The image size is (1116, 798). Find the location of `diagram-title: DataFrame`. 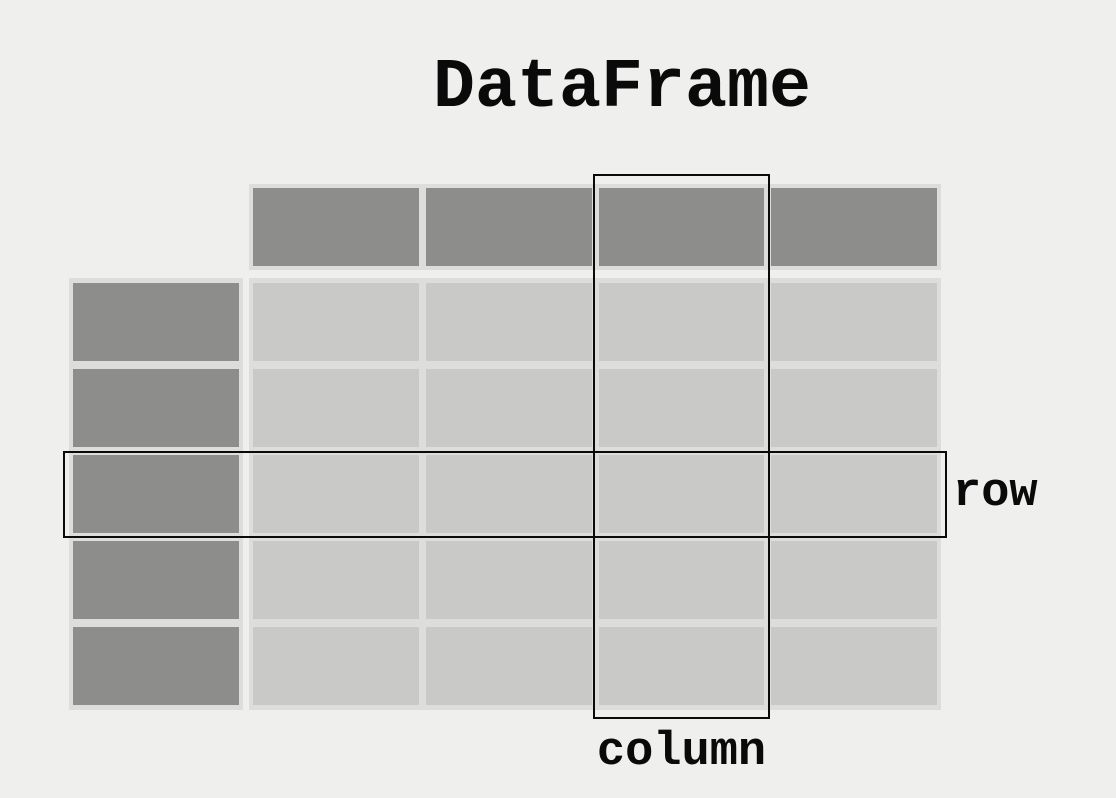

diagram-title: DataFrame is located at coordinates (622, 88).